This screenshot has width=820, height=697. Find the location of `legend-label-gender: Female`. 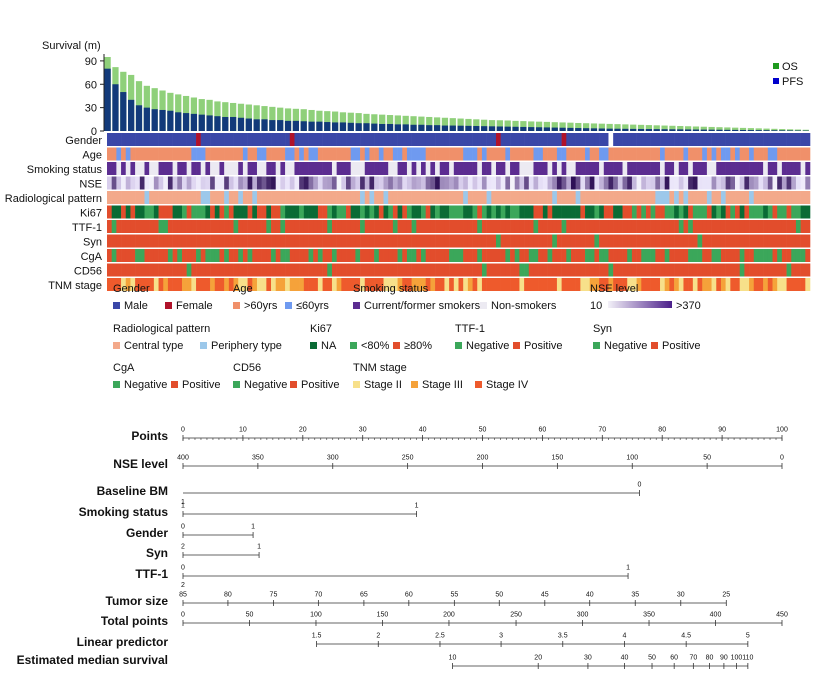

legend-label-gender: Female is located at coordinates (194, 306).